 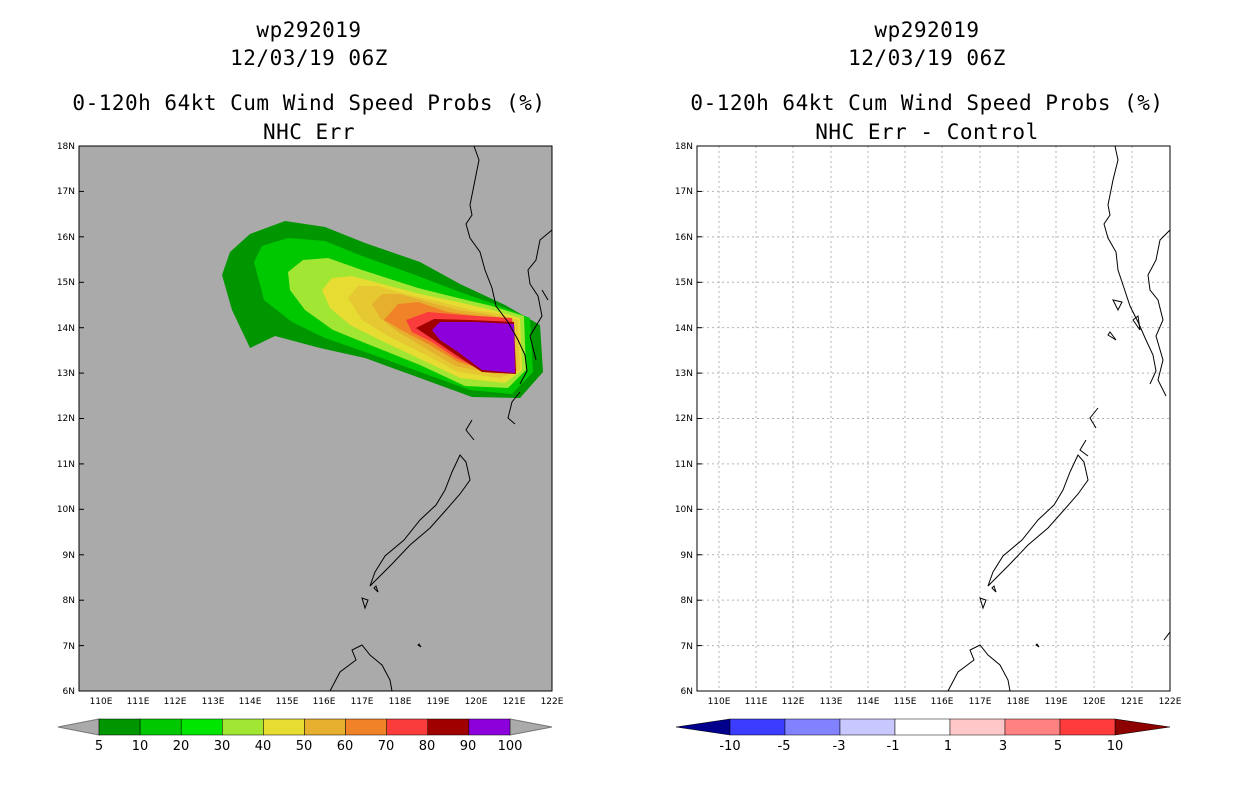 I want to click on colorbar-label: 20, so click(x=181, y=746).